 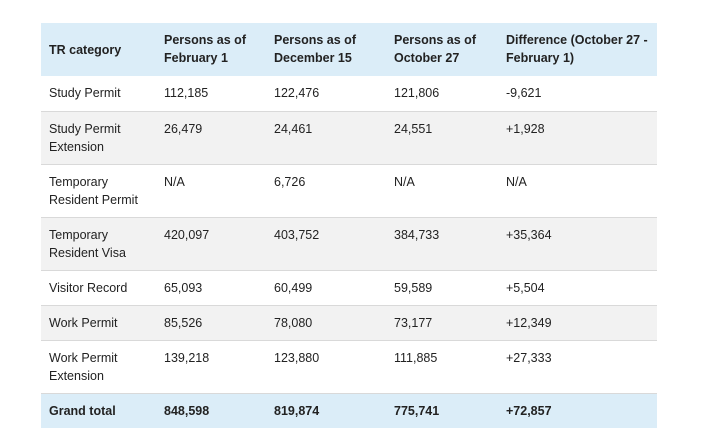 I want to click on column-header-february-1: Persons as of February 1, so click(x=211, y=49).